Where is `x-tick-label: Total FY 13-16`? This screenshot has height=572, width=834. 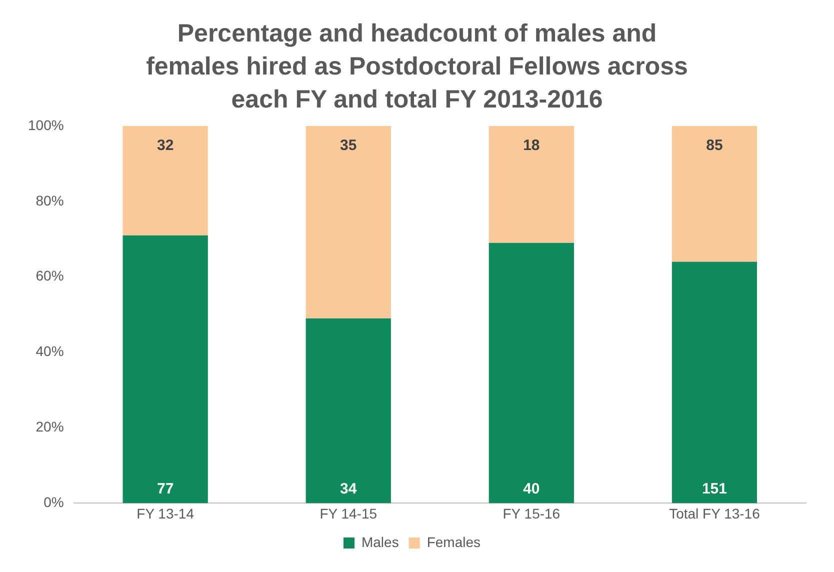 x-tick-label: Total FY 13-16 is located at coordinates (714, 513).